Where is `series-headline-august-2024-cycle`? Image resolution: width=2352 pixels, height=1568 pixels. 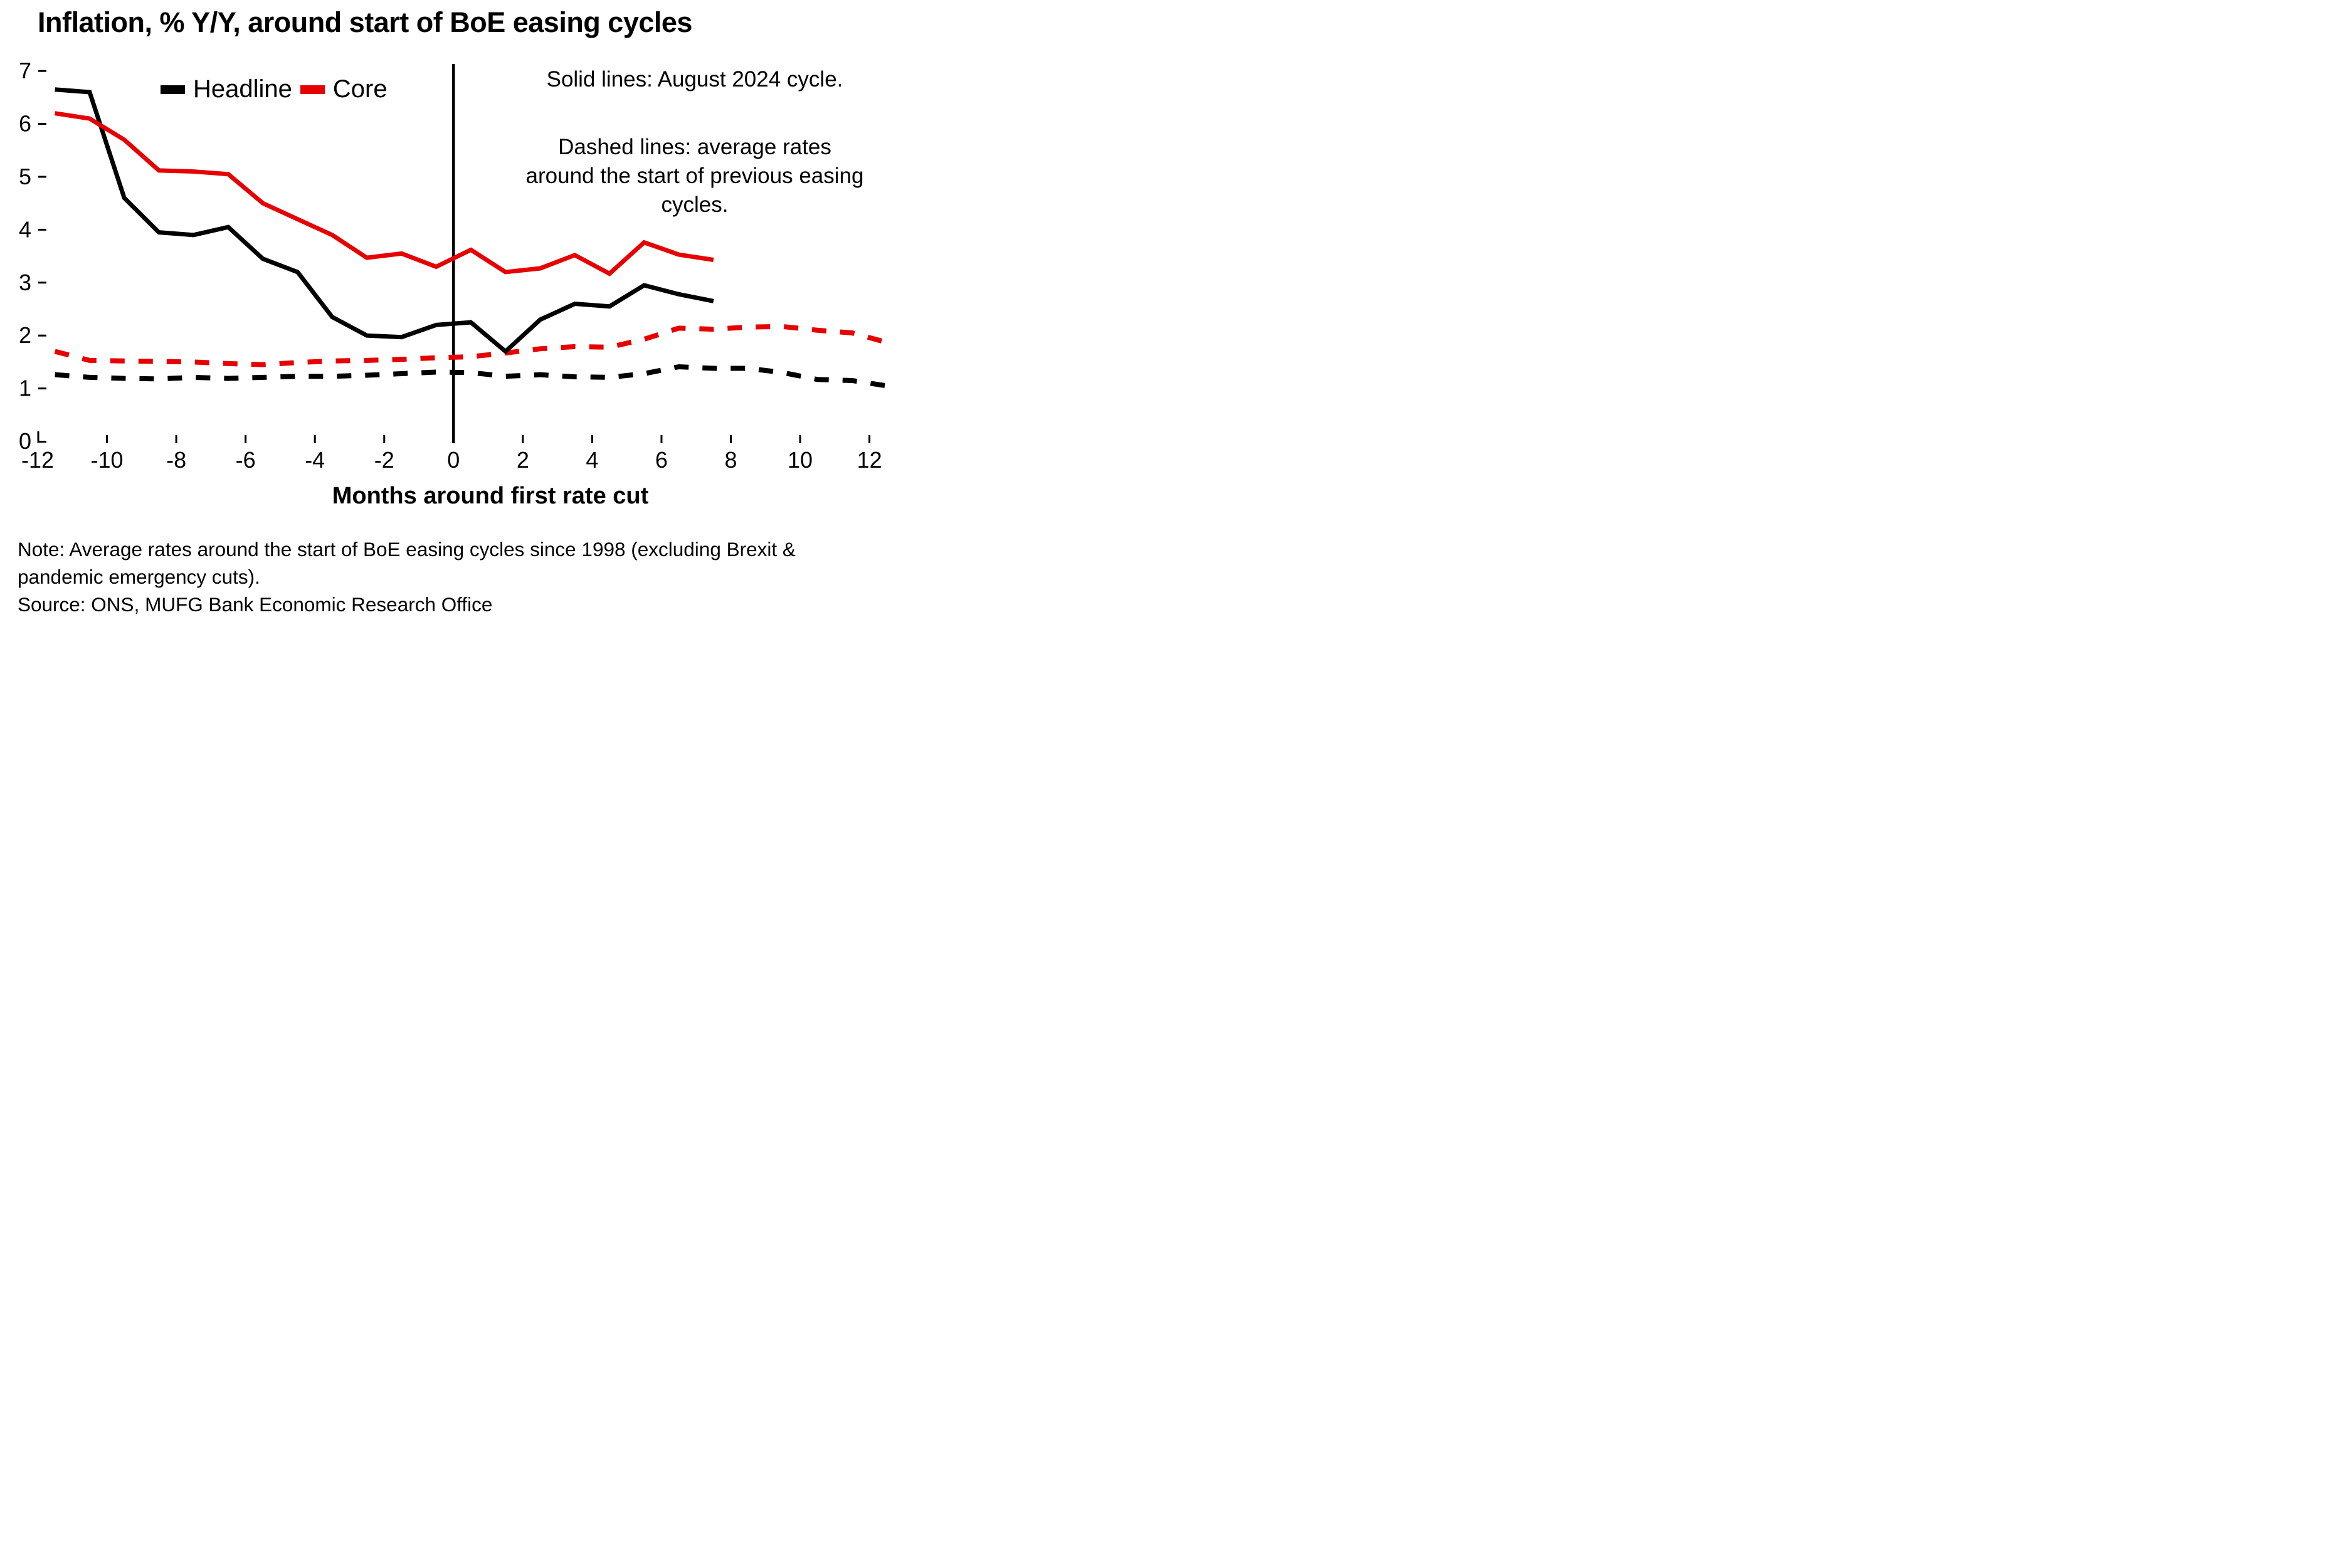
series-headline-august-2024-cycle is located at coordinates (384, 221).